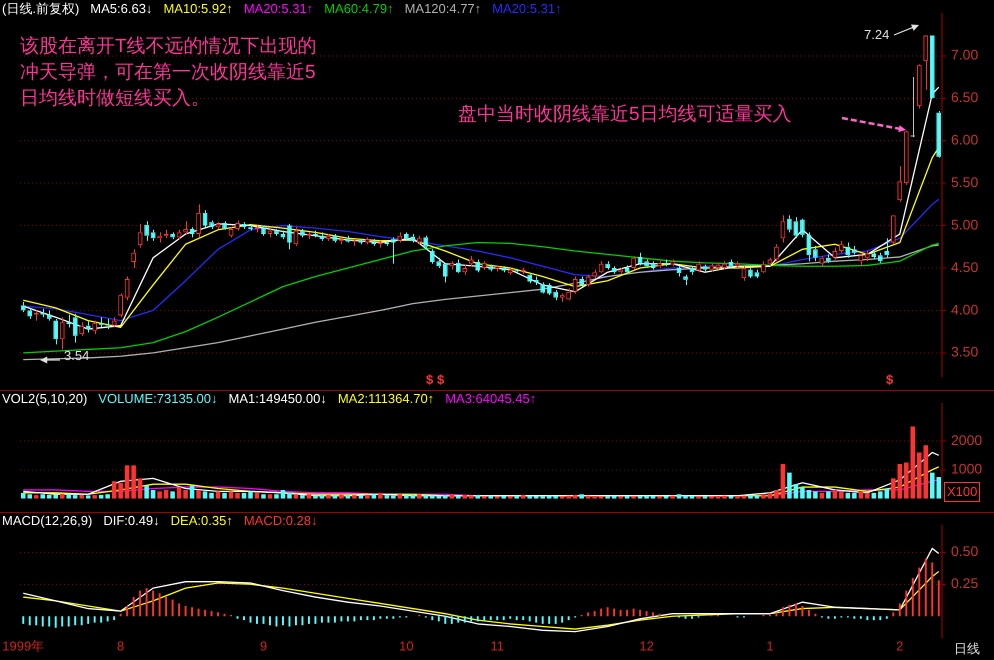 The width and height of the screenshot is (994, 660). I want to click on x-tick-label: 2, so click(900, 646).